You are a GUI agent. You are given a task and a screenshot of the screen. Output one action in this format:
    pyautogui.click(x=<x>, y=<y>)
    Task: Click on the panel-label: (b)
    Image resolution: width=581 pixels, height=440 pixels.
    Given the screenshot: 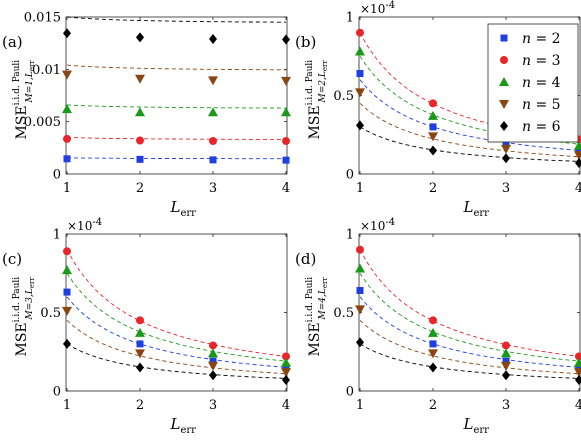 What is the action you would take?
    pyautogui.click(x=305, y=42)
    